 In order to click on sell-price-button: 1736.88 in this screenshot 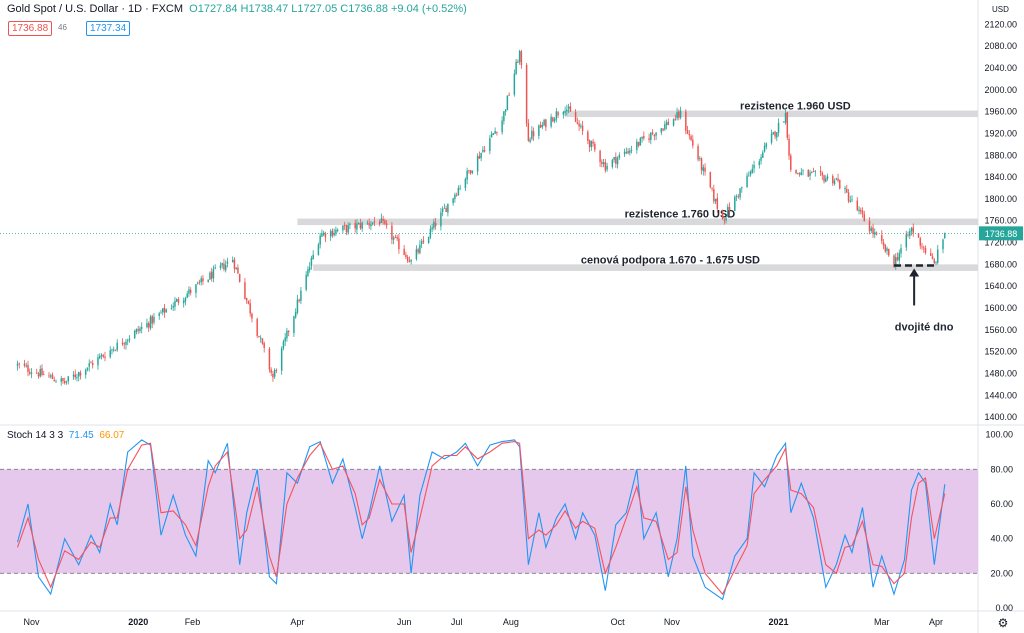, I will do `click(30, 28)`.